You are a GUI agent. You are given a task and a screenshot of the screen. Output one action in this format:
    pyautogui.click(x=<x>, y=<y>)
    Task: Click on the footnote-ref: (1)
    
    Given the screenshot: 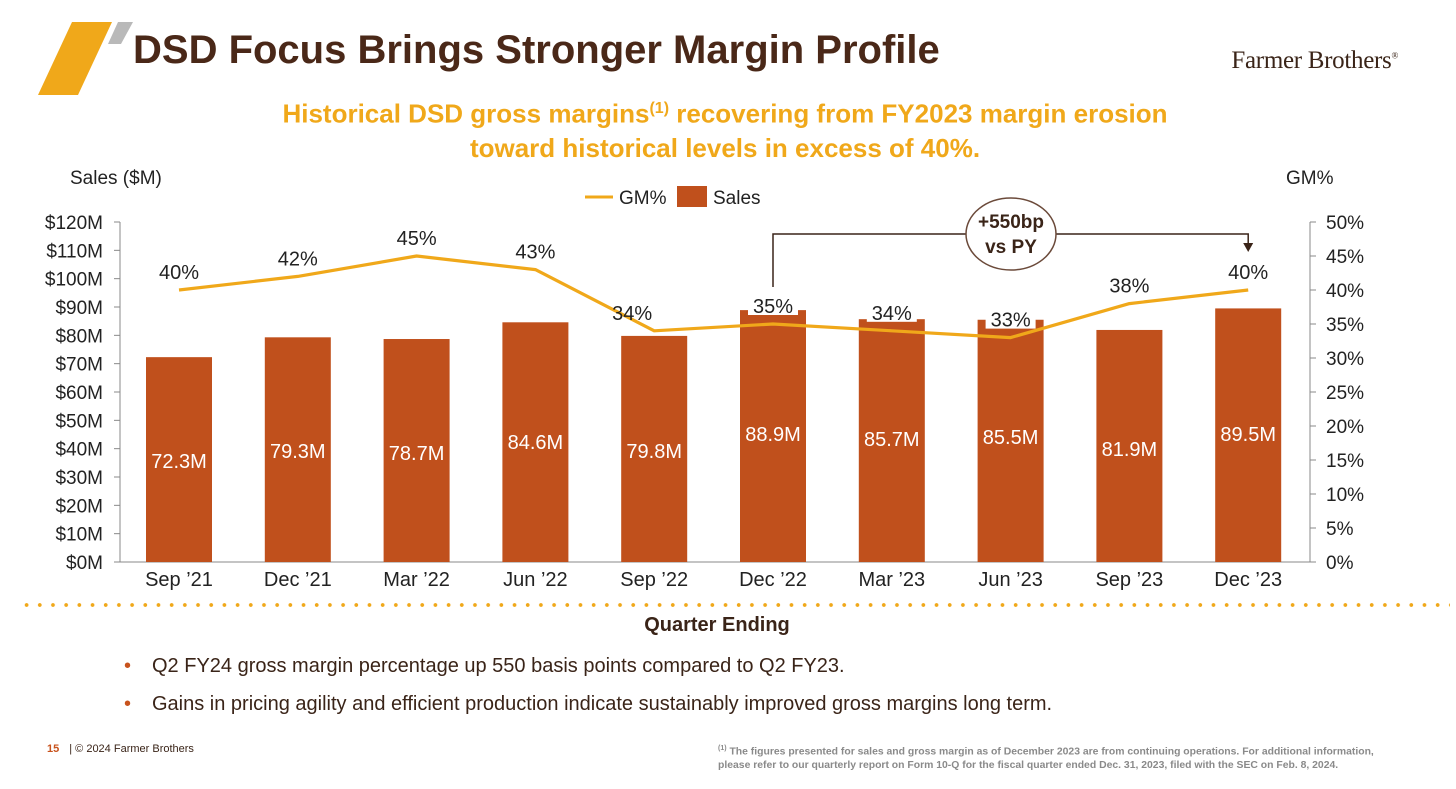 What is the action you would take?
    pyautogui.click(x=722, y=748)
    